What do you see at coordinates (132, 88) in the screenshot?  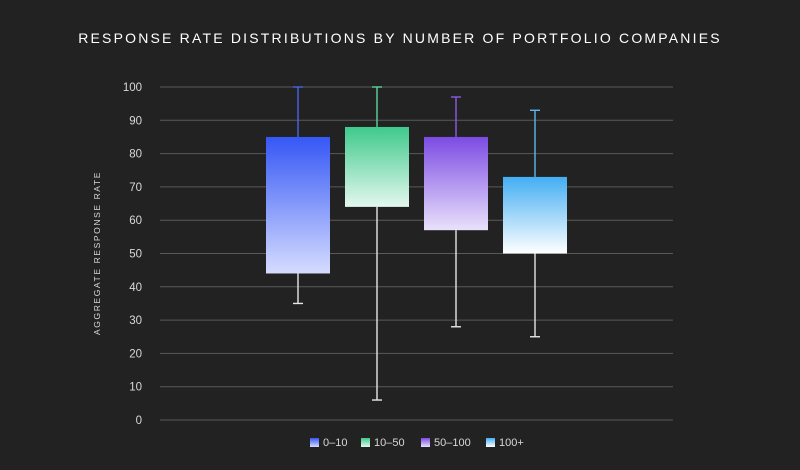 I see `y-tick-label: 100` at bounding box center [132, 88].